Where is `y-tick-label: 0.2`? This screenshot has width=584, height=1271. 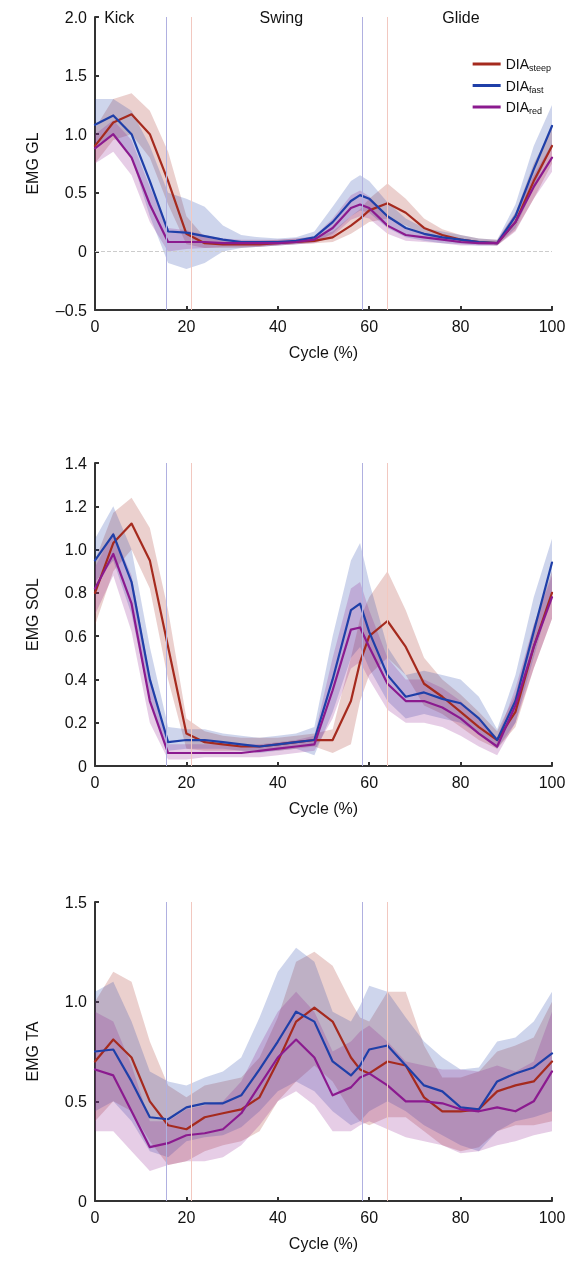
y-tick-label: 0.2 is located at coordinates (76, 723).